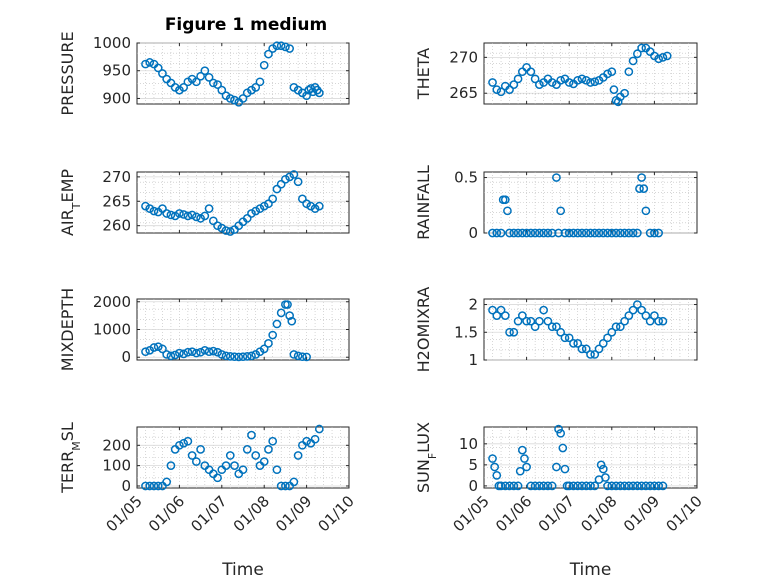 The width and height of the screenshot is (778, 583). What do you see at coordinates (473, 305) in the screenshot?
I see `y-tick-label: 2` at bounding box center [473, 305].